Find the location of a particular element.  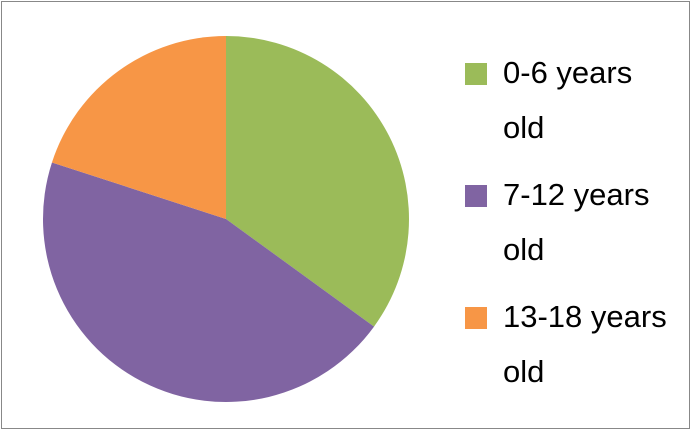

legend-item: 0-6 years old is located at coordinates (570, 100).